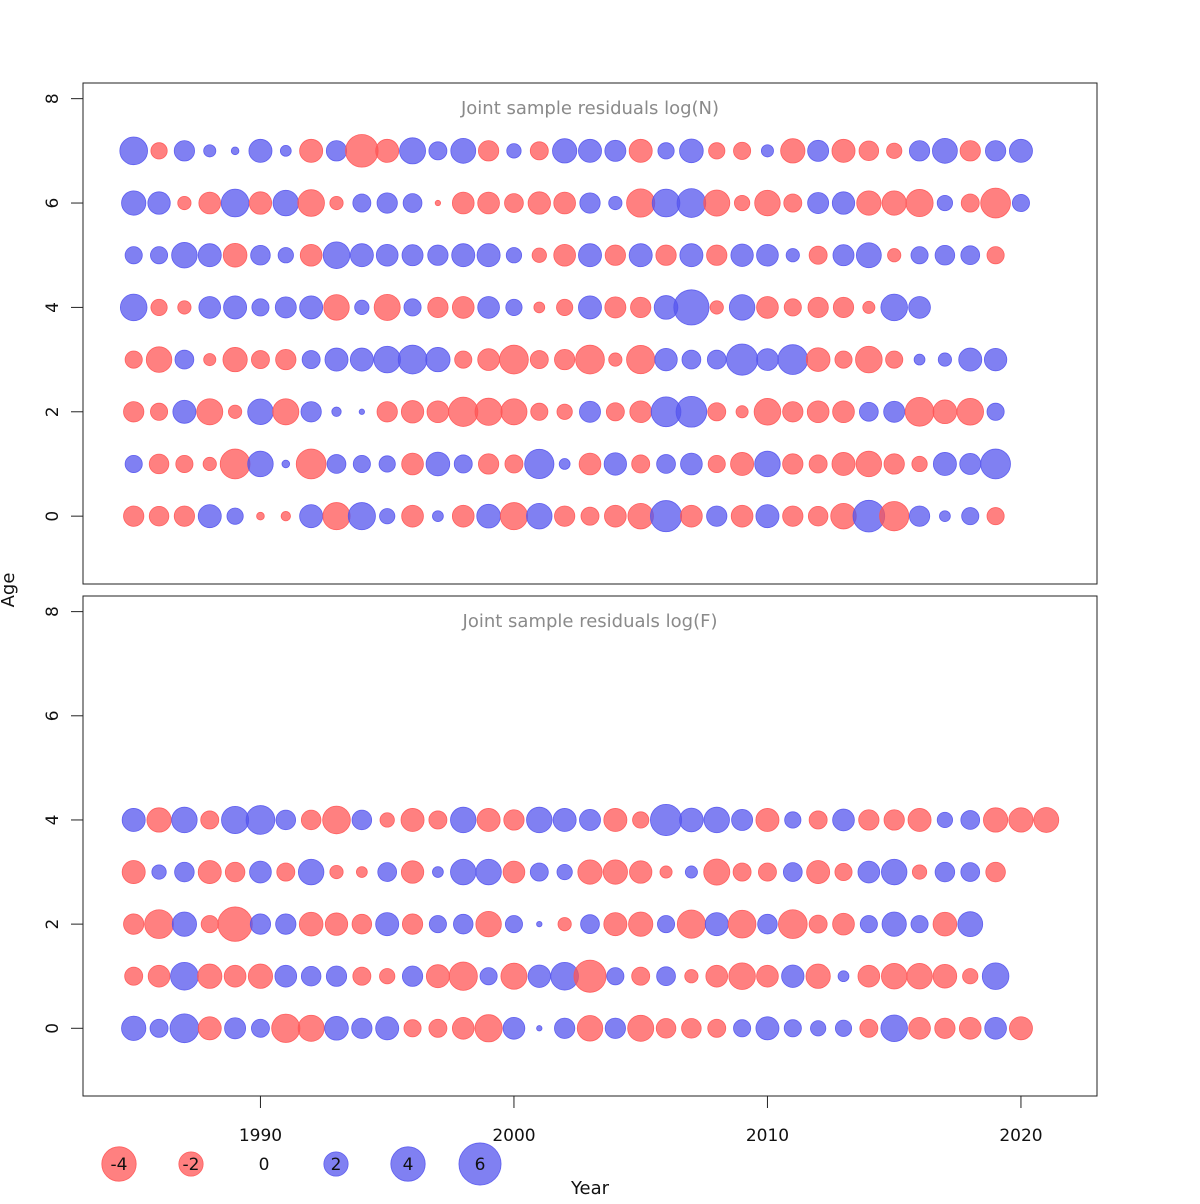 This screenshot has height=1204, width=1200. I want to click on x-axis-title: Year, so click(590, 1188).